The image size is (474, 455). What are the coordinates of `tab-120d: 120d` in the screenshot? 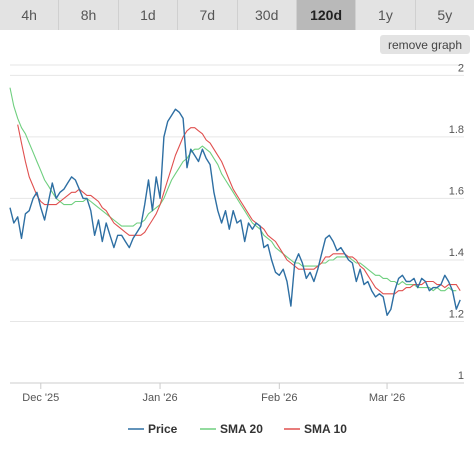 It's located at (326, 15).